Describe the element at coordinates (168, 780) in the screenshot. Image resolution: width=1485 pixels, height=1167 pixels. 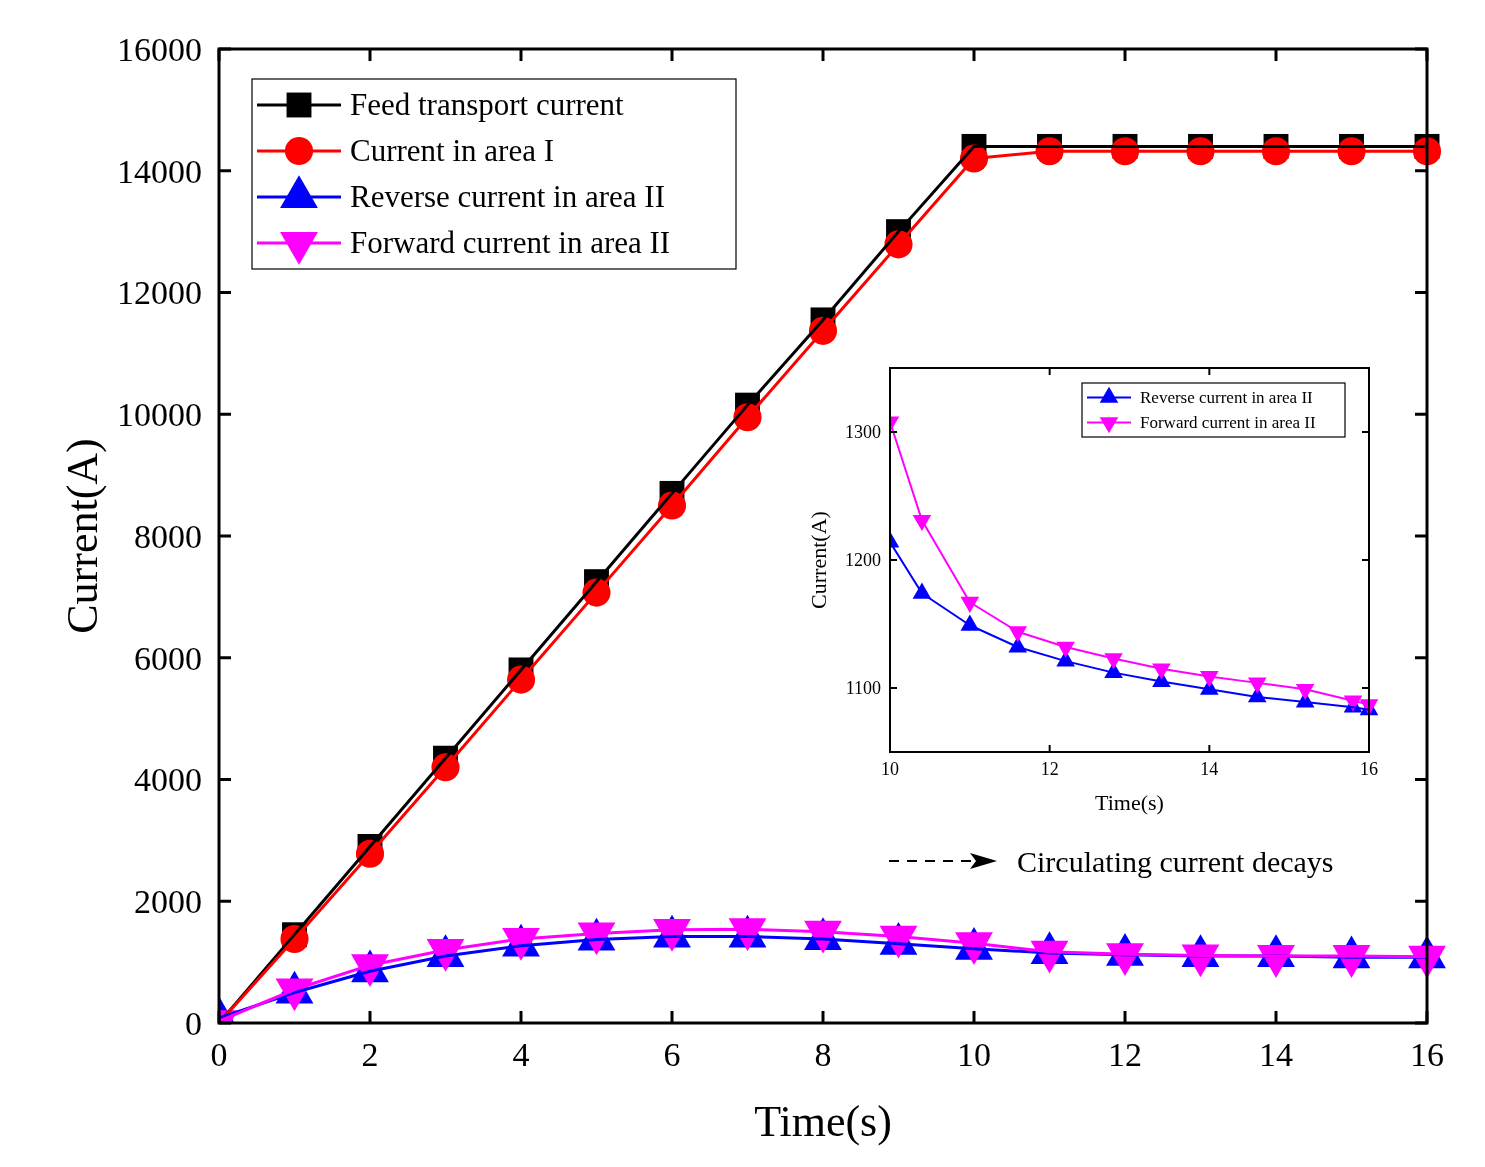
I see `y-tick-label: 4000` at that location.